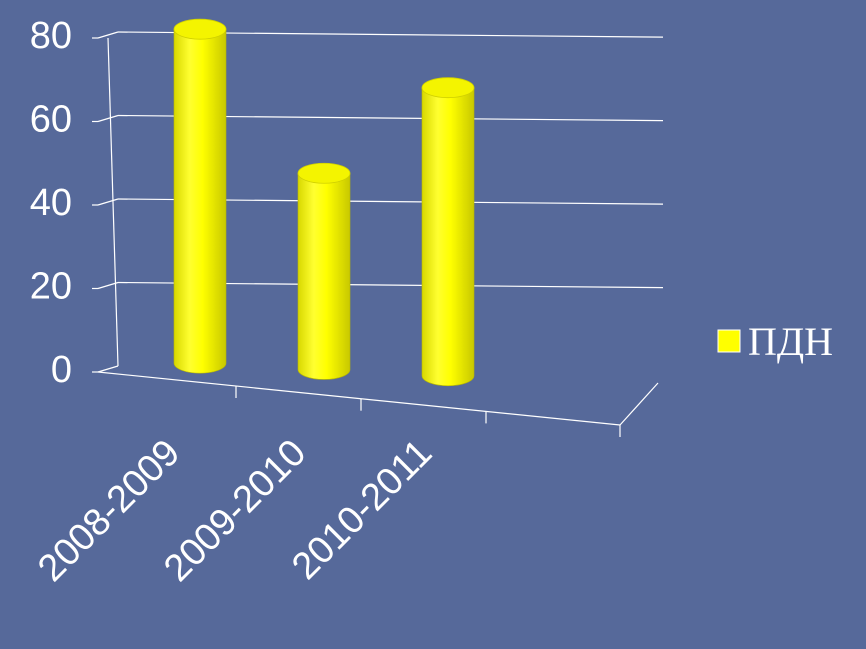 The image size is (866, 649). What do you see at coordinates (729, 341) in the screenshot?
I see `legend-swatch` at bounding box center [729, 341].